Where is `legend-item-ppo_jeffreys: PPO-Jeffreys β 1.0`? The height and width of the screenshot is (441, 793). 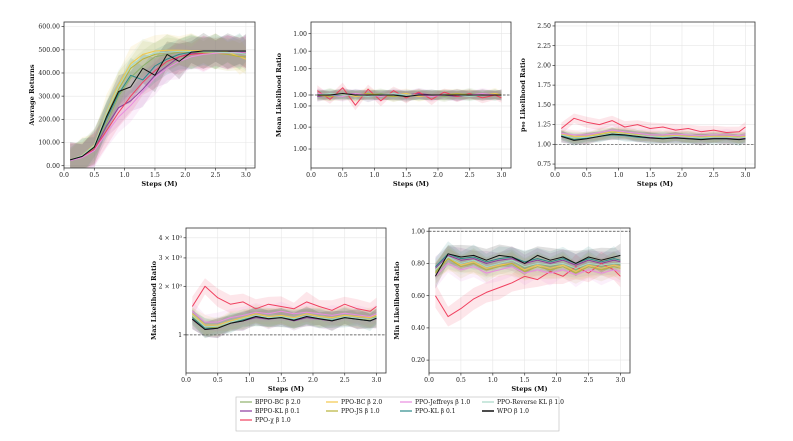
legend-item-ppo_jeffreys: PPO-Jeffreys β 1.0 is located at coordinates (435, 402).